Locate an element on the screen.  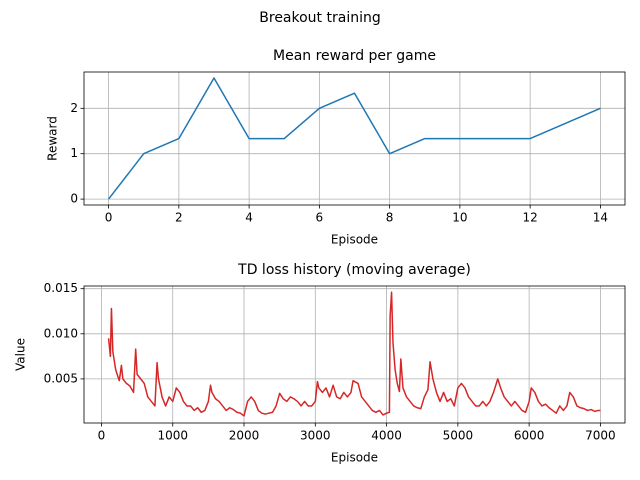
x-tick-label: 4 is located at coordinates (249, 218).